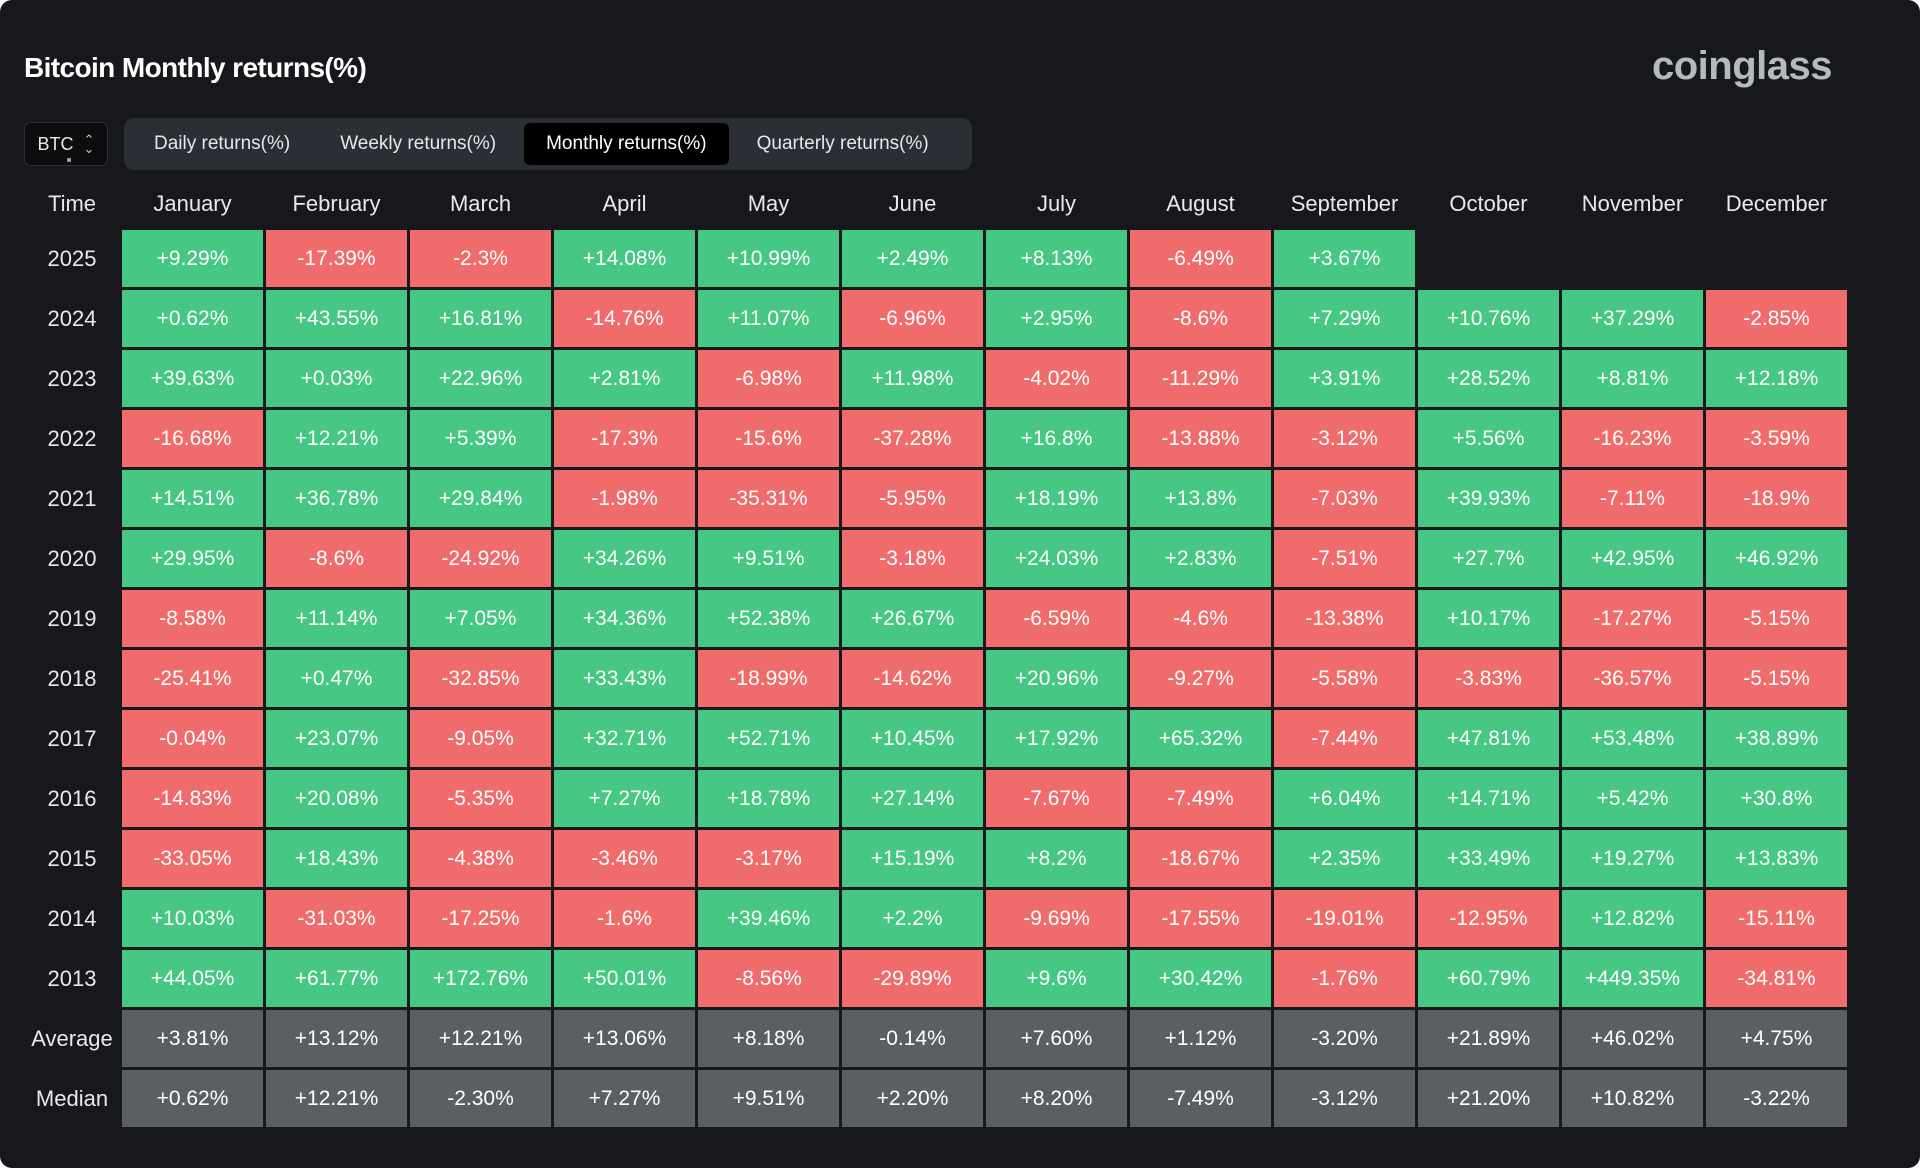 Image resolution: width=1920 pixels, height=1168 pixels. What do you see at coordinates (1344, 738) in the screenshot?
I see `return-cell: -7.44%` at bounding box center [1344, 738].